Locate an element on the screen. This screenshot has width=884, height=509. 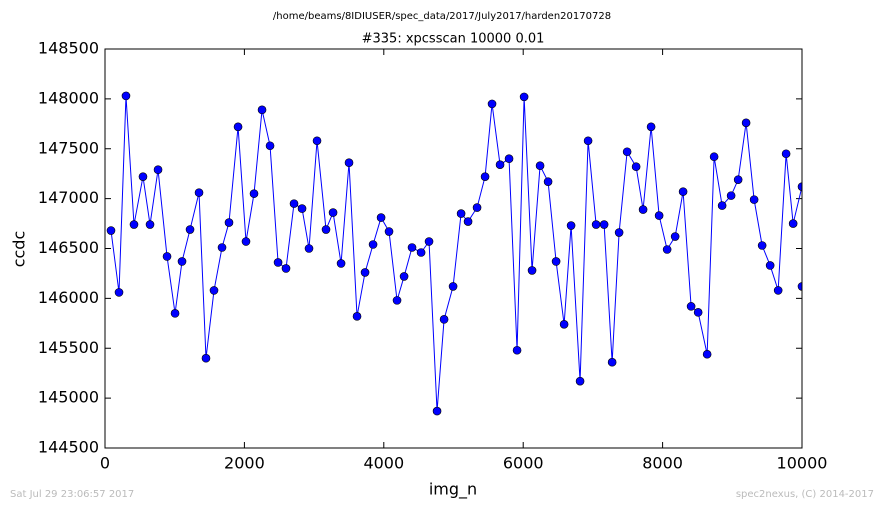
x-axis-label: img_n is located at coordinates (453, 490).